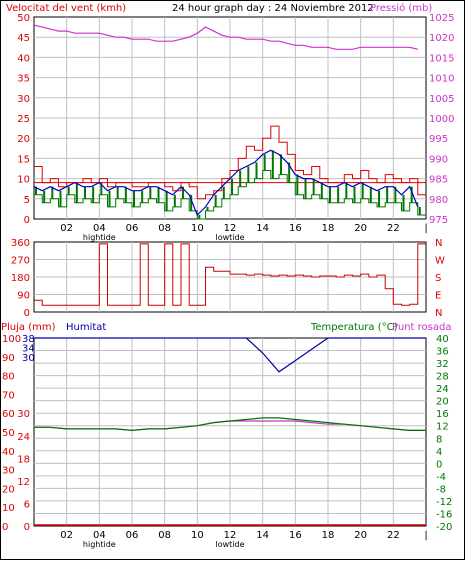  I want to click on pressure-tick-label: 980, so click(438, 200).